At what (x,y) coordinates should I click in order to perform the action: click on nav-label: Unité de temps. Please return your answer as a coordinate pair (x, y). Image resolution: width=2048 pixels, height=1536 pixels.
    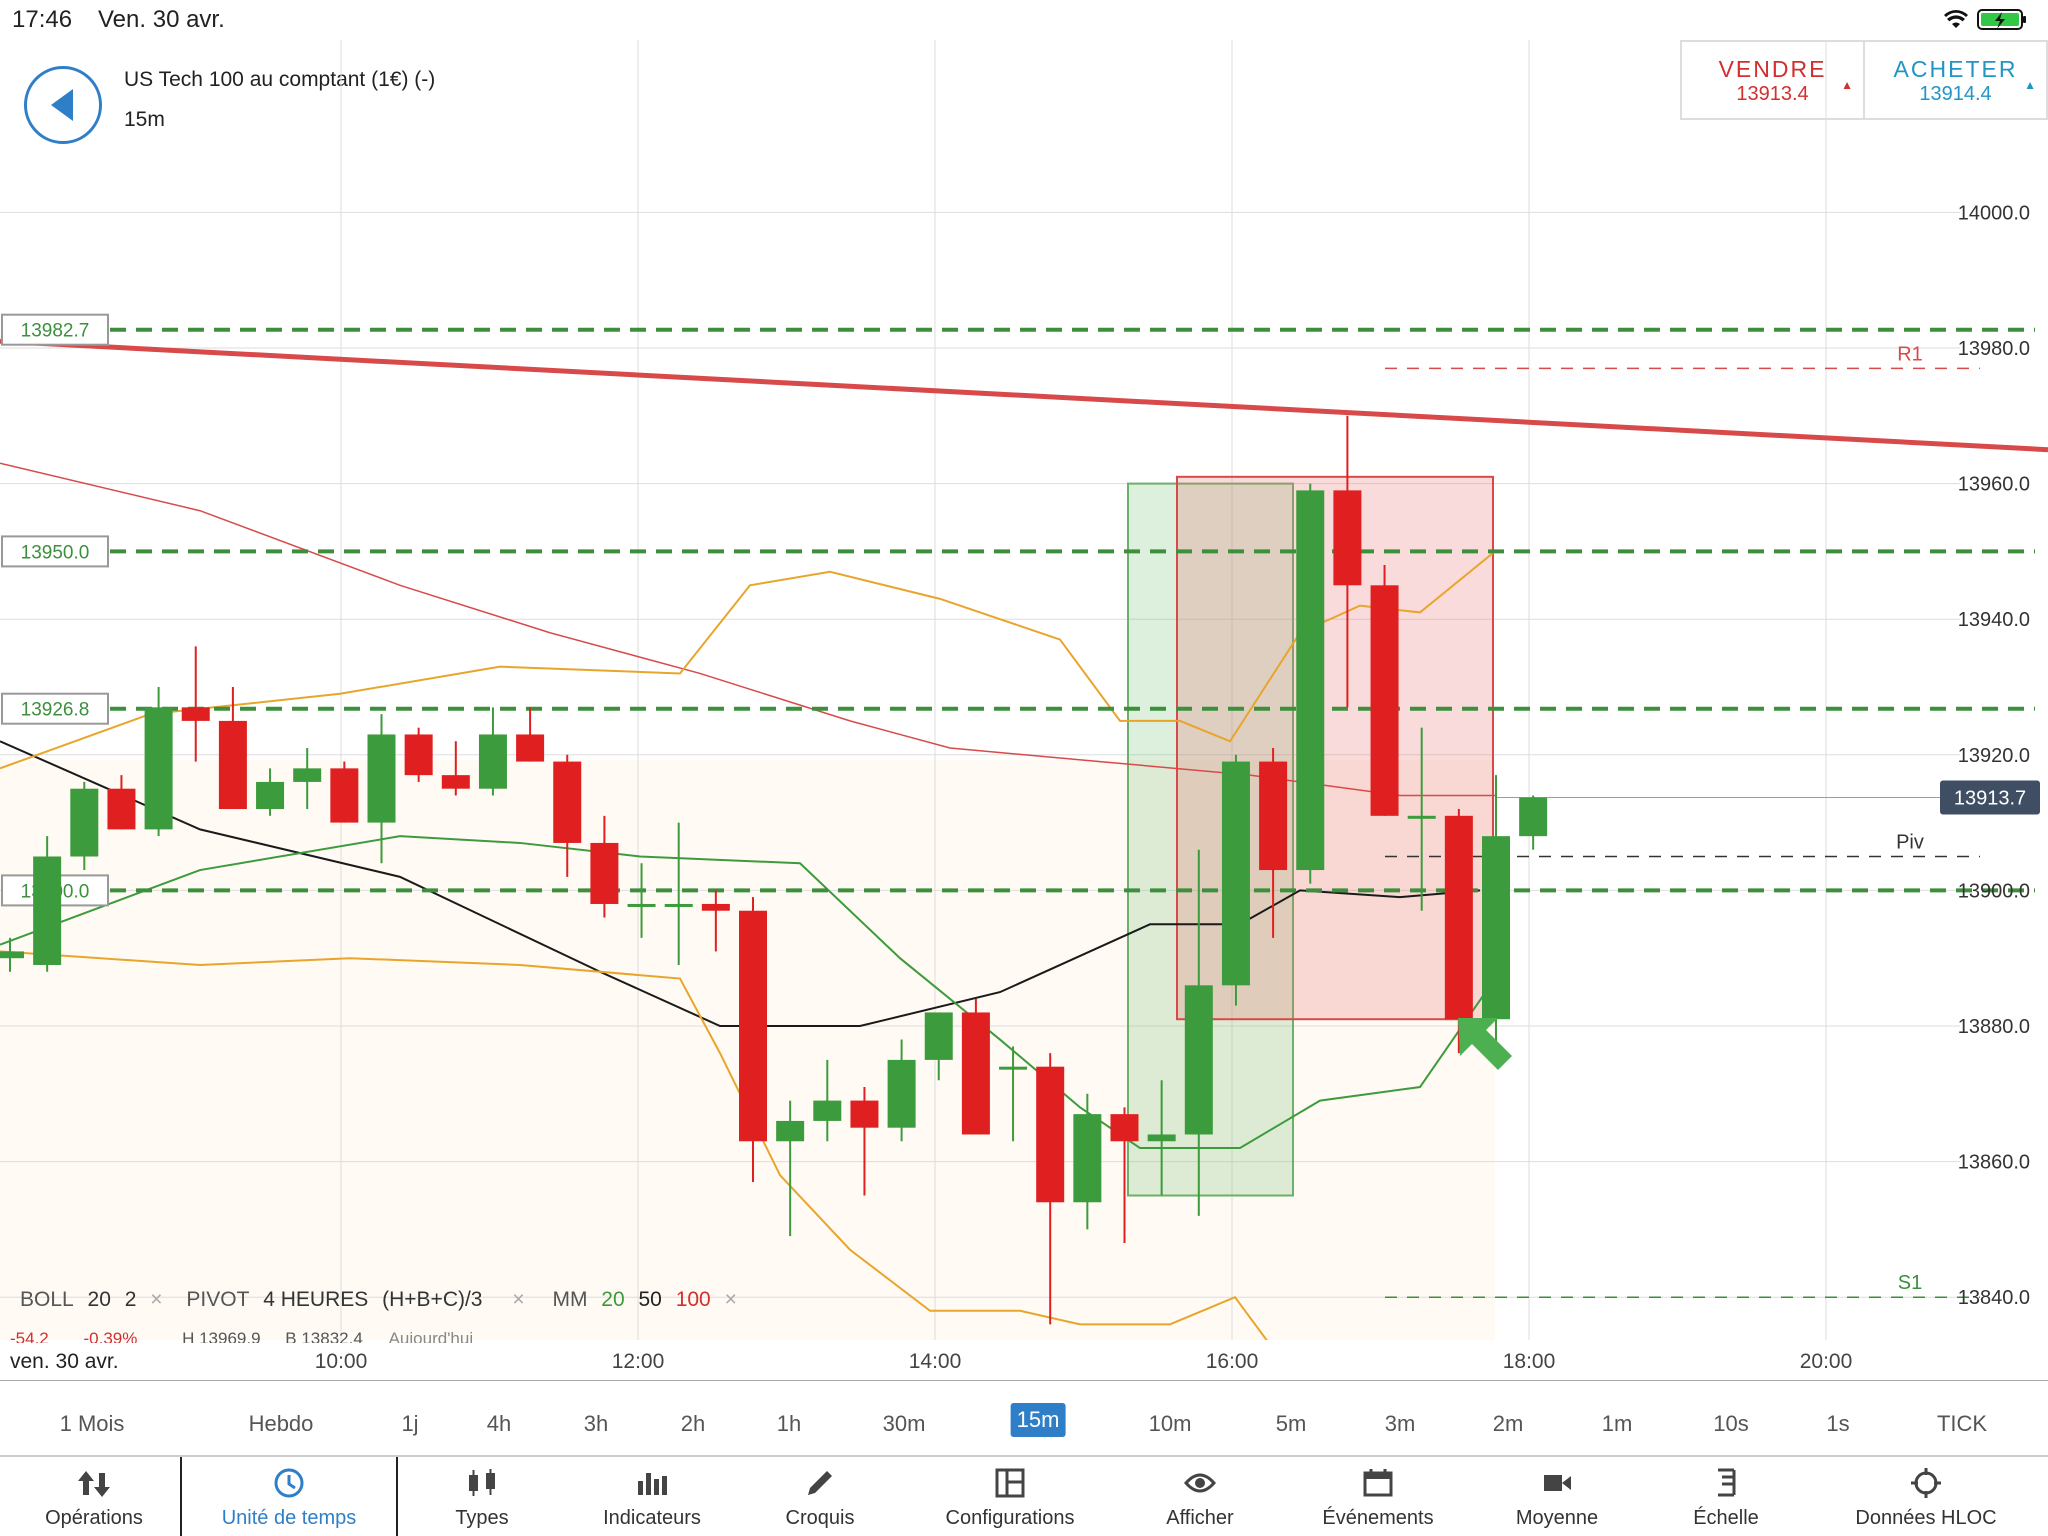
    Looking at the image, I should click on (289, 1518).